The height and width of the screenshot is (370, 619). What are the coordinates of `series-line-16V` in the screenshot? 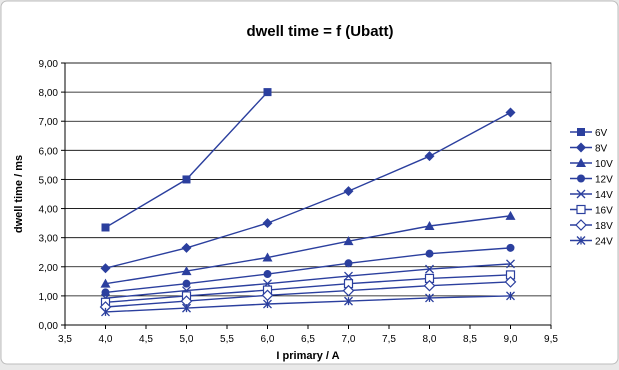 It's located at (308, 288).